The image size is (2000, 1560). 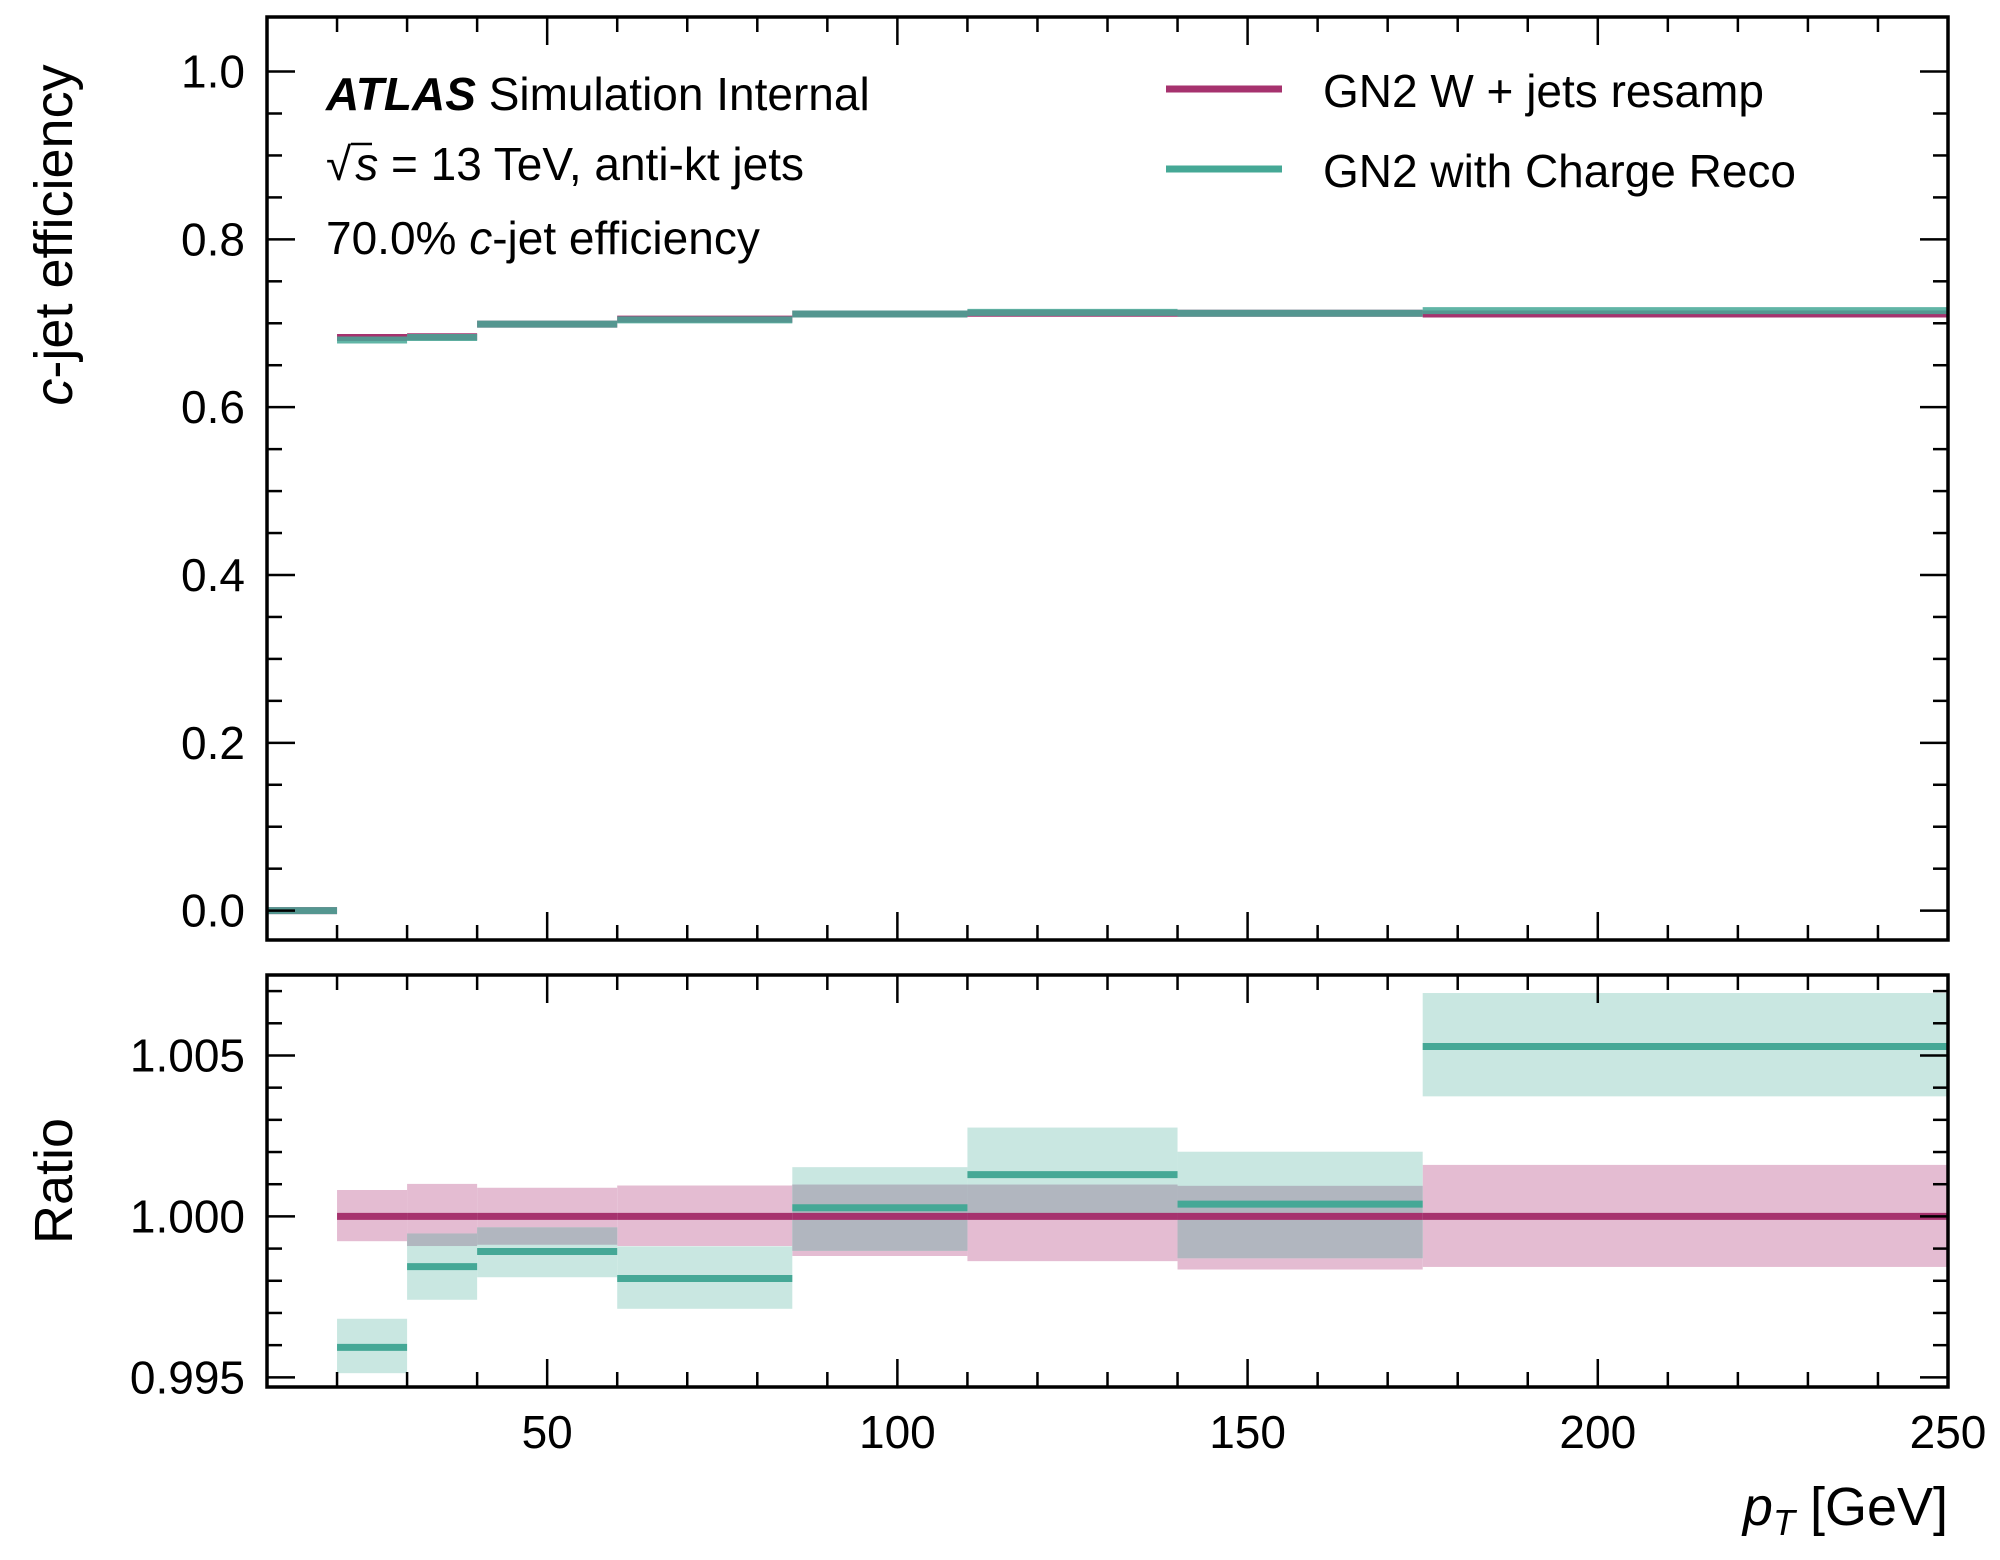 I want to click on atlas-label: ATLAS Simulation Internal, so click(x=597, y=94).